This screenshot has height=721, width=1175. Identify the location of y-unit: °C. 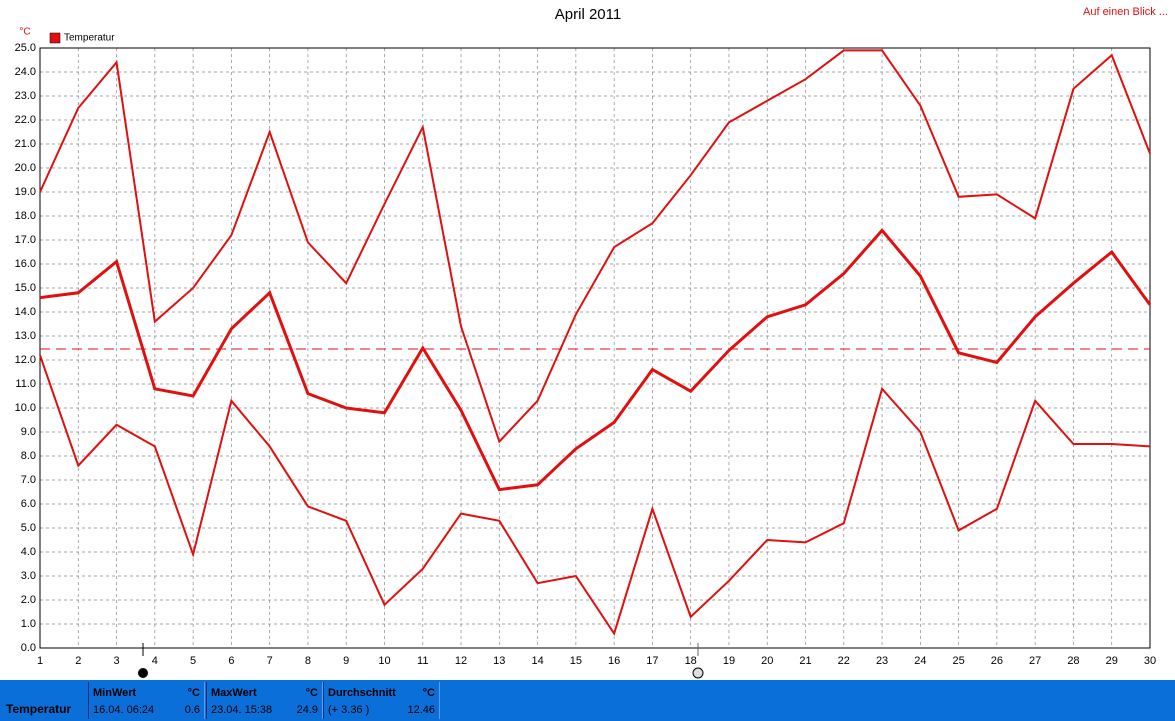
(24, 32).